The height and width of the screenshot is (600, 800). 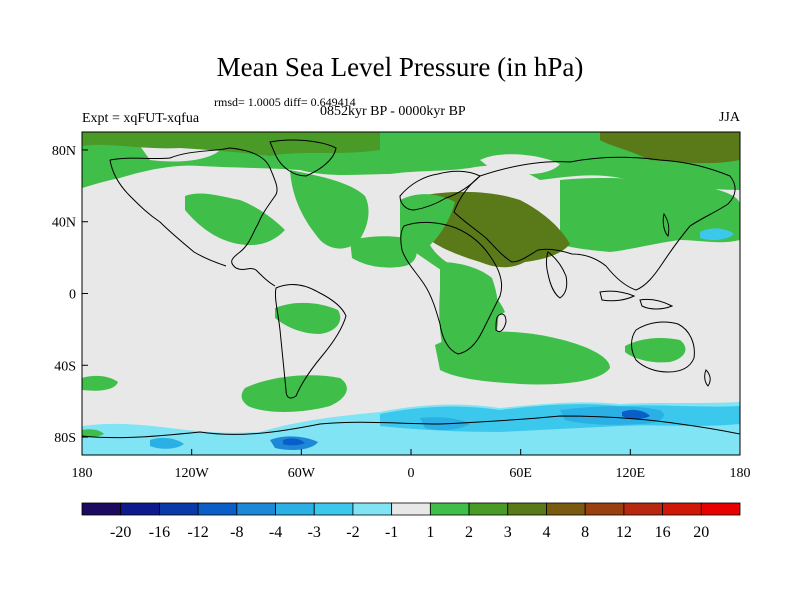 I want to click on lon-tick-label: 60E, so click(x=520, y=473).